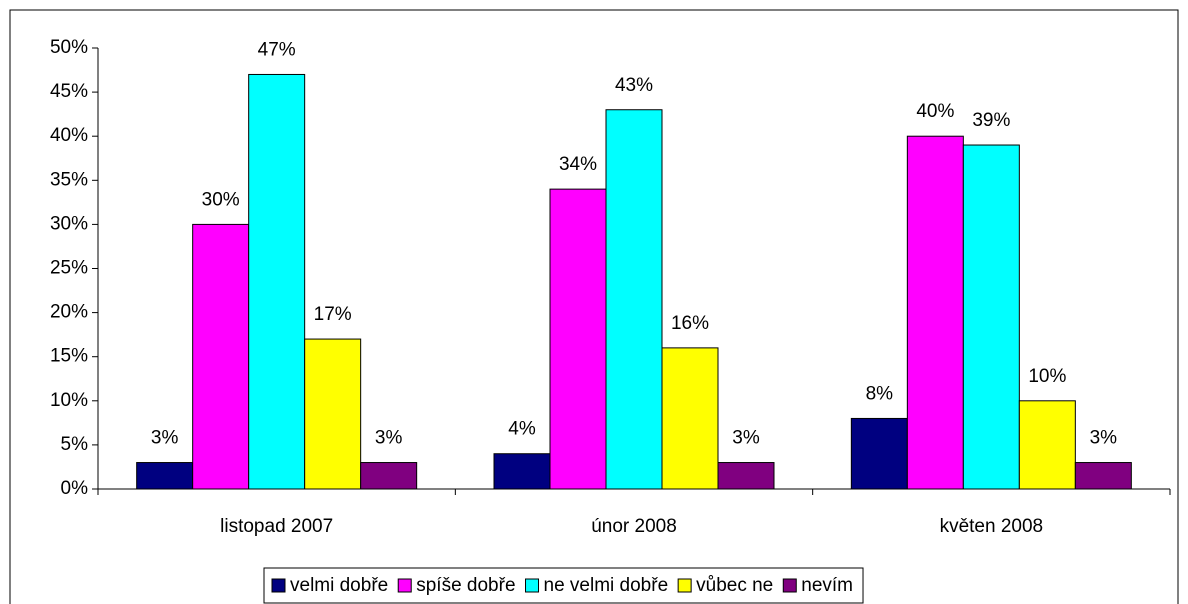 This screenshot has height=604, width=1188. Describe the element at coordinates (276, 526) in the screenshot. I see `x-tick-label: listopad 2007` at that location.